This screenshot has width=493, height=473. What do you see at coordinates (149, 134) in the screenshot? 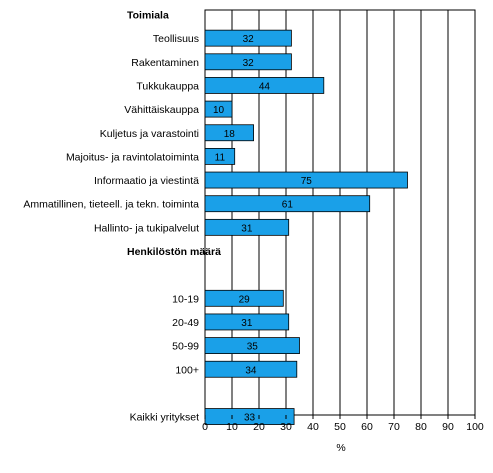
I see `category-label: Kuljetus ja varastointi` at bounding box center [149, 134].